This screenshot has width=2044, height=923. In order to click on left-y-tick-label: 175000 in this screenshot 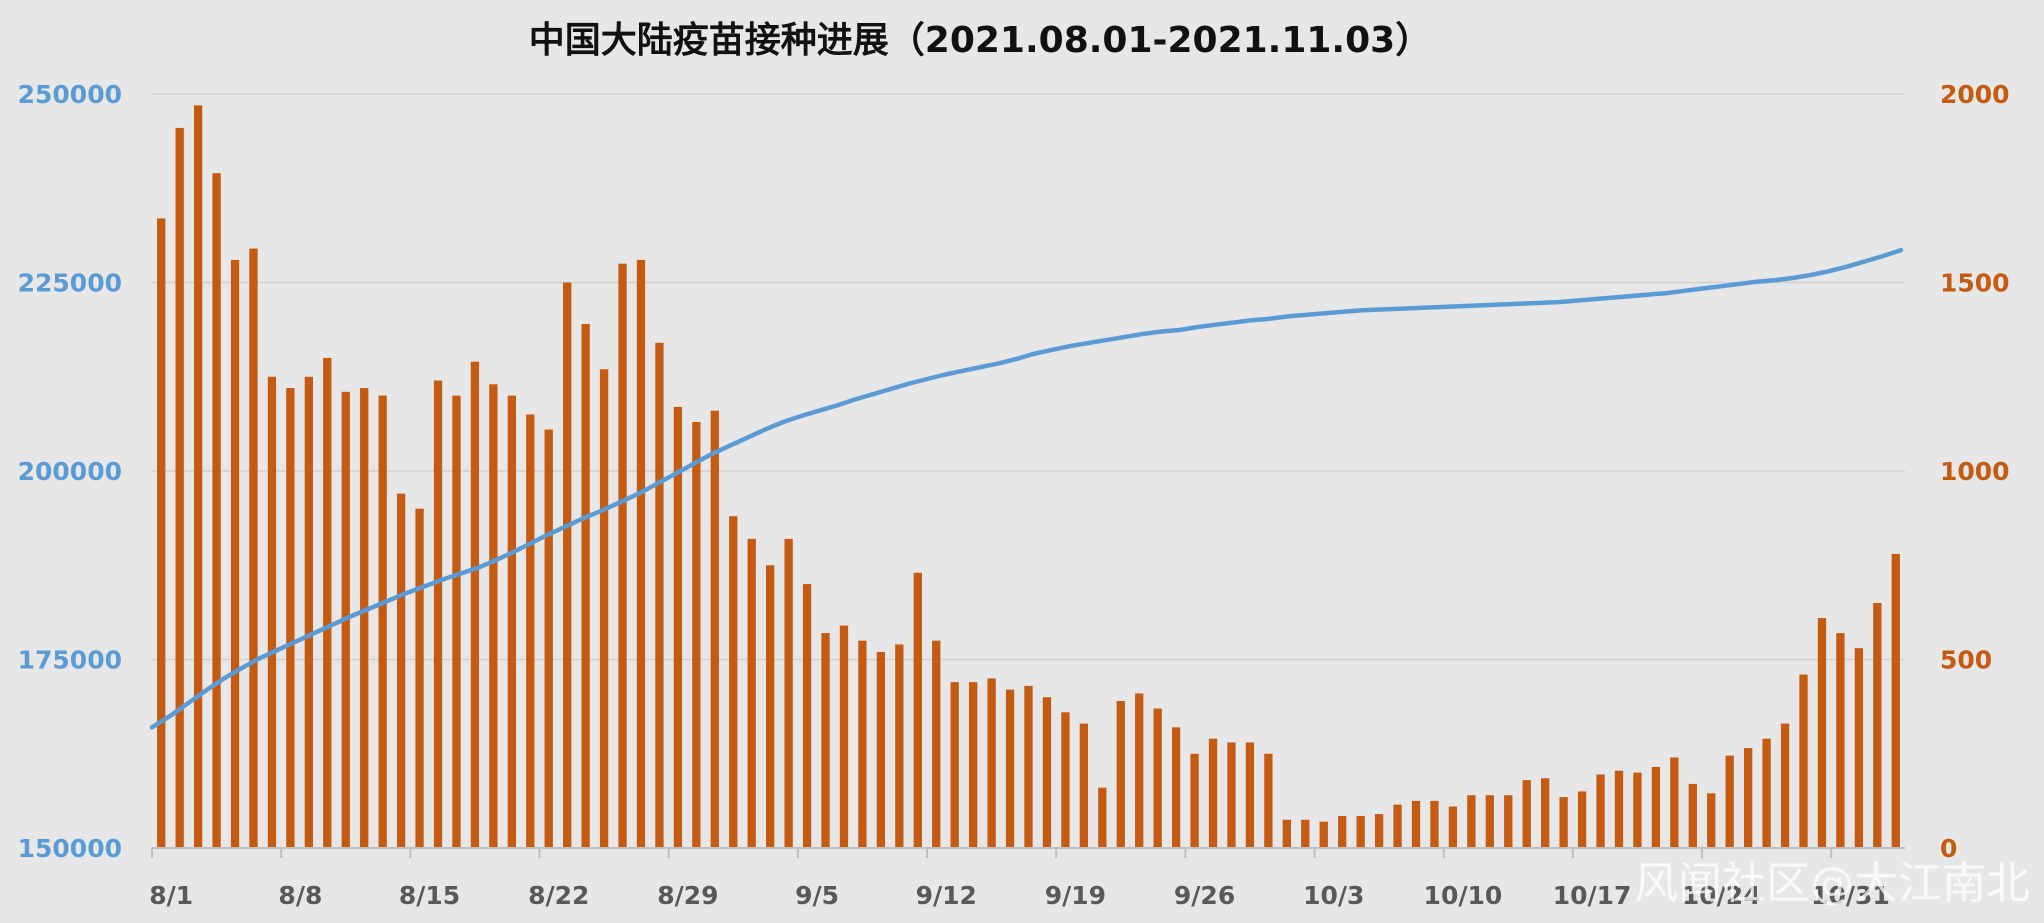, I will do `click(70, 660)`.